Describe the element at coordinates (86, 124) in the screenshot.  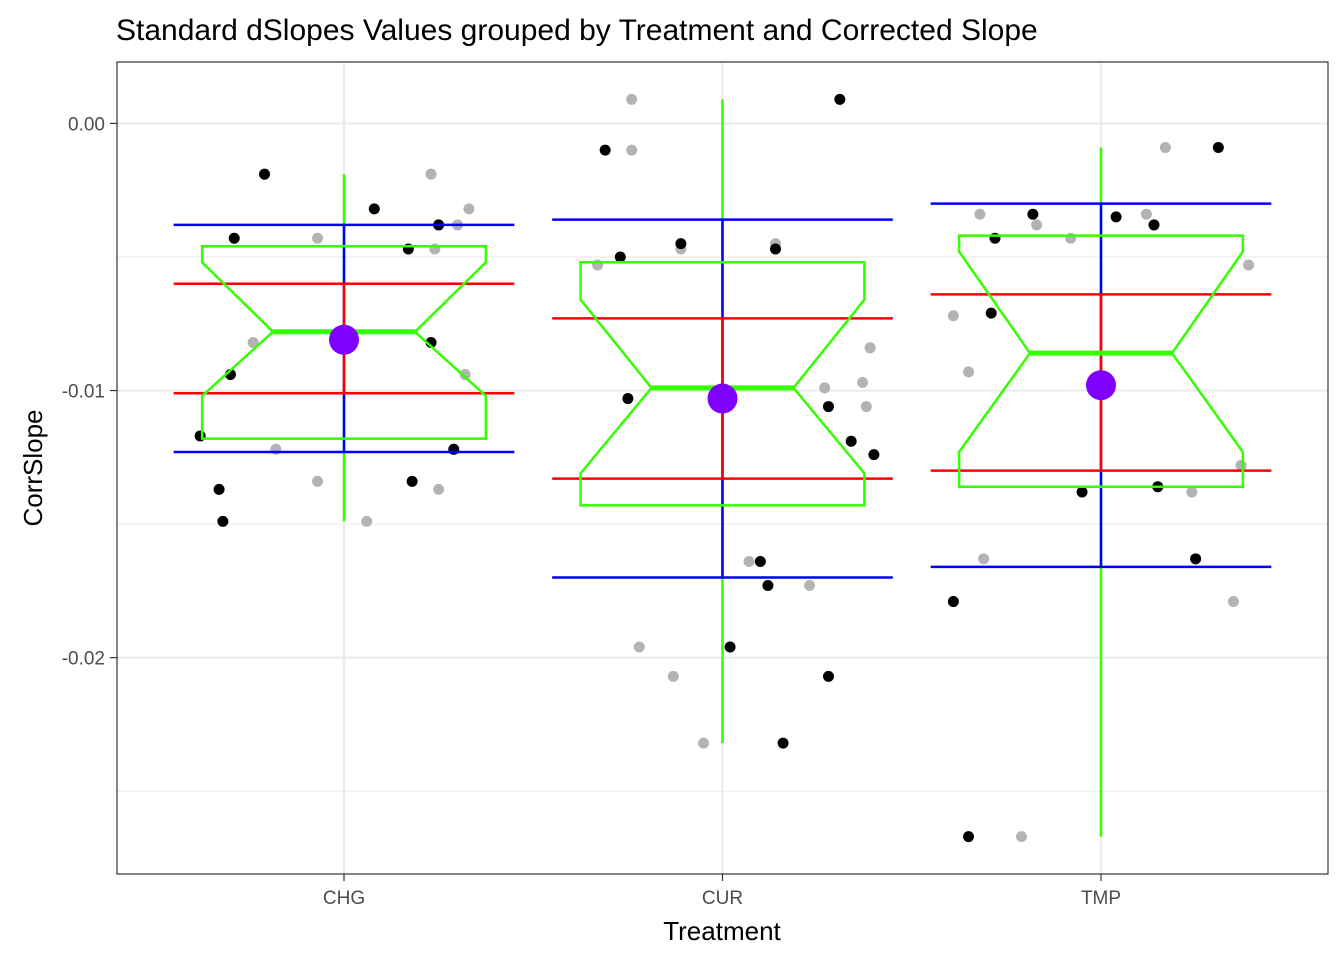
I see `y-tick-label: 0.00` at that location.